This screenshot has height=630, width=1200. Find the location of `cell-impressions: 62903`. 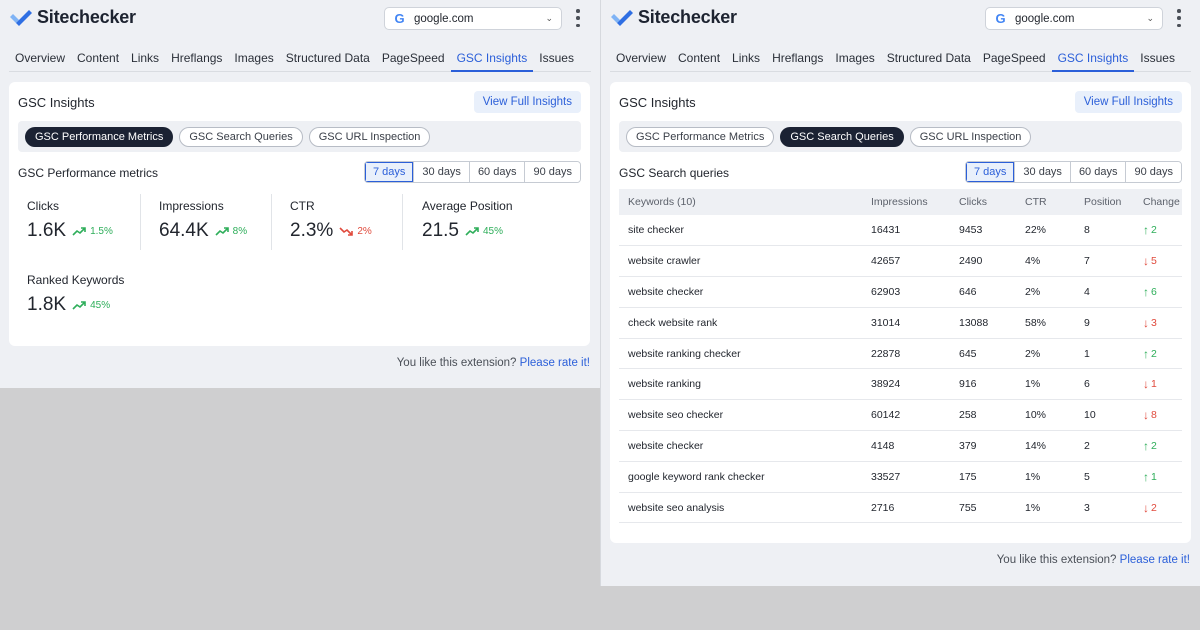

cell-impressions: 62903 is located at coordinates (906, 292).